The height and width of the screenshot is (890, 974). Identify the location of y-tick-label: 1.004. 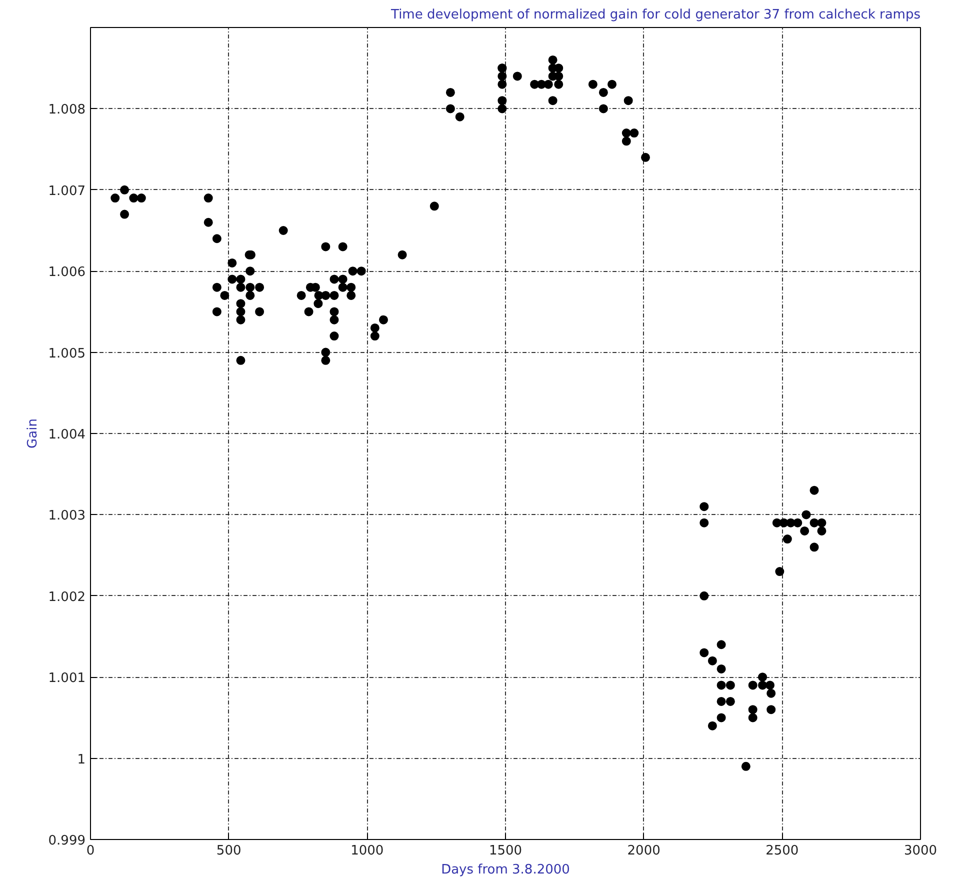
(67, 435).